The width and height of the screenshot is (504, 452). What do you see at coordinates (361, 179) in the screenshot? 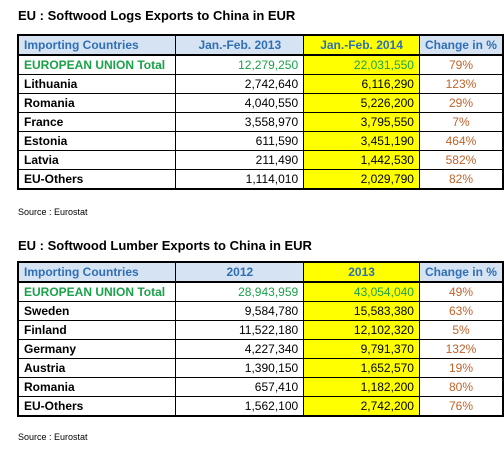
I see `value-2: 2,029,790` at bounding box center [361, 179].